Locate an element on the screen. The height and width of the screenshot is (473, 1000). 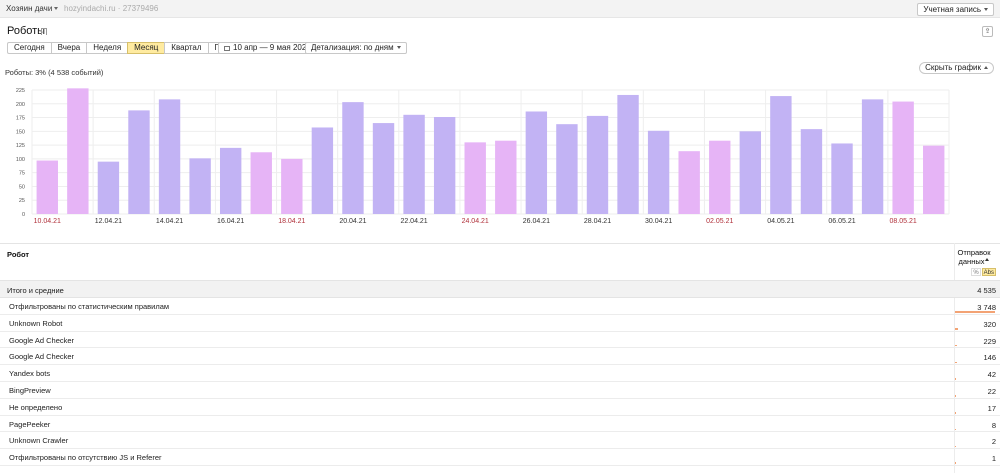
x-tick-label: 16.04.21 is located at coordinates (230, 221).